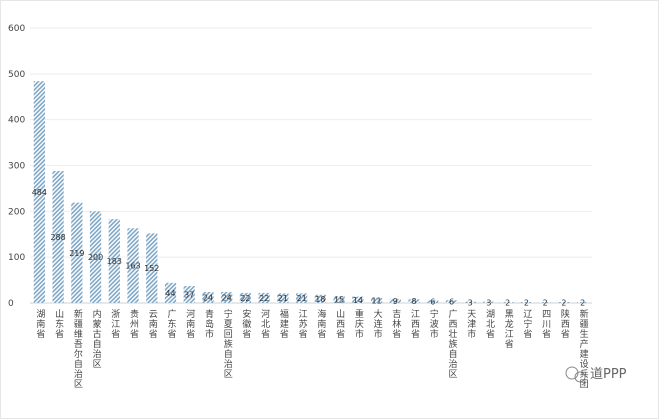 Image resolution: width=659 pixels, height=419 pixels. Describe the element at coordinates (377, 323) in the screenshot. I see `x-tick-label: 大连市` at that location.